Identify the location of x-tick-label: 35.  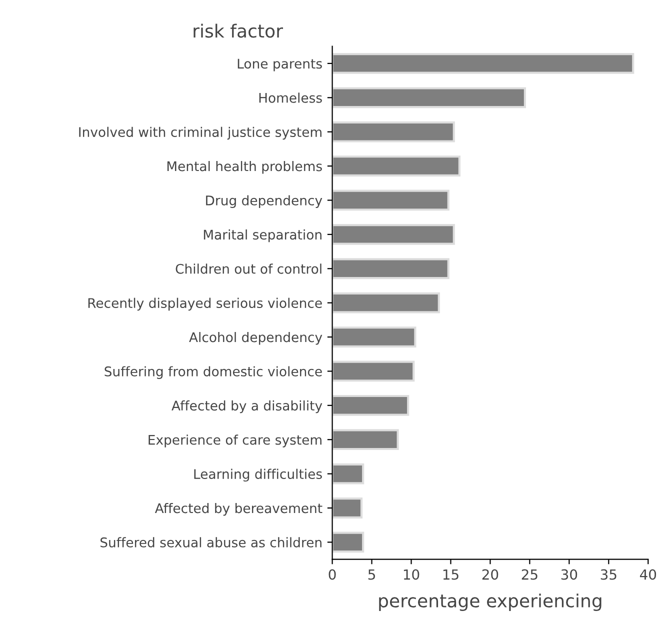
(608, 574).